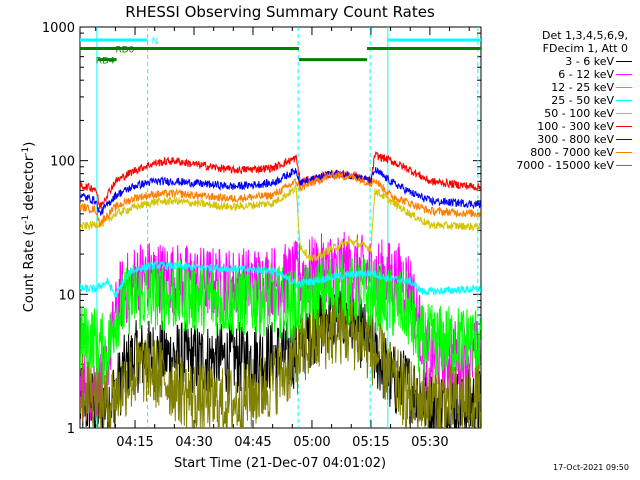 The height and width of the screenshot is (480, 640). I want to click on legend-label: 7000 - 15000 keV, so click(565, 165).